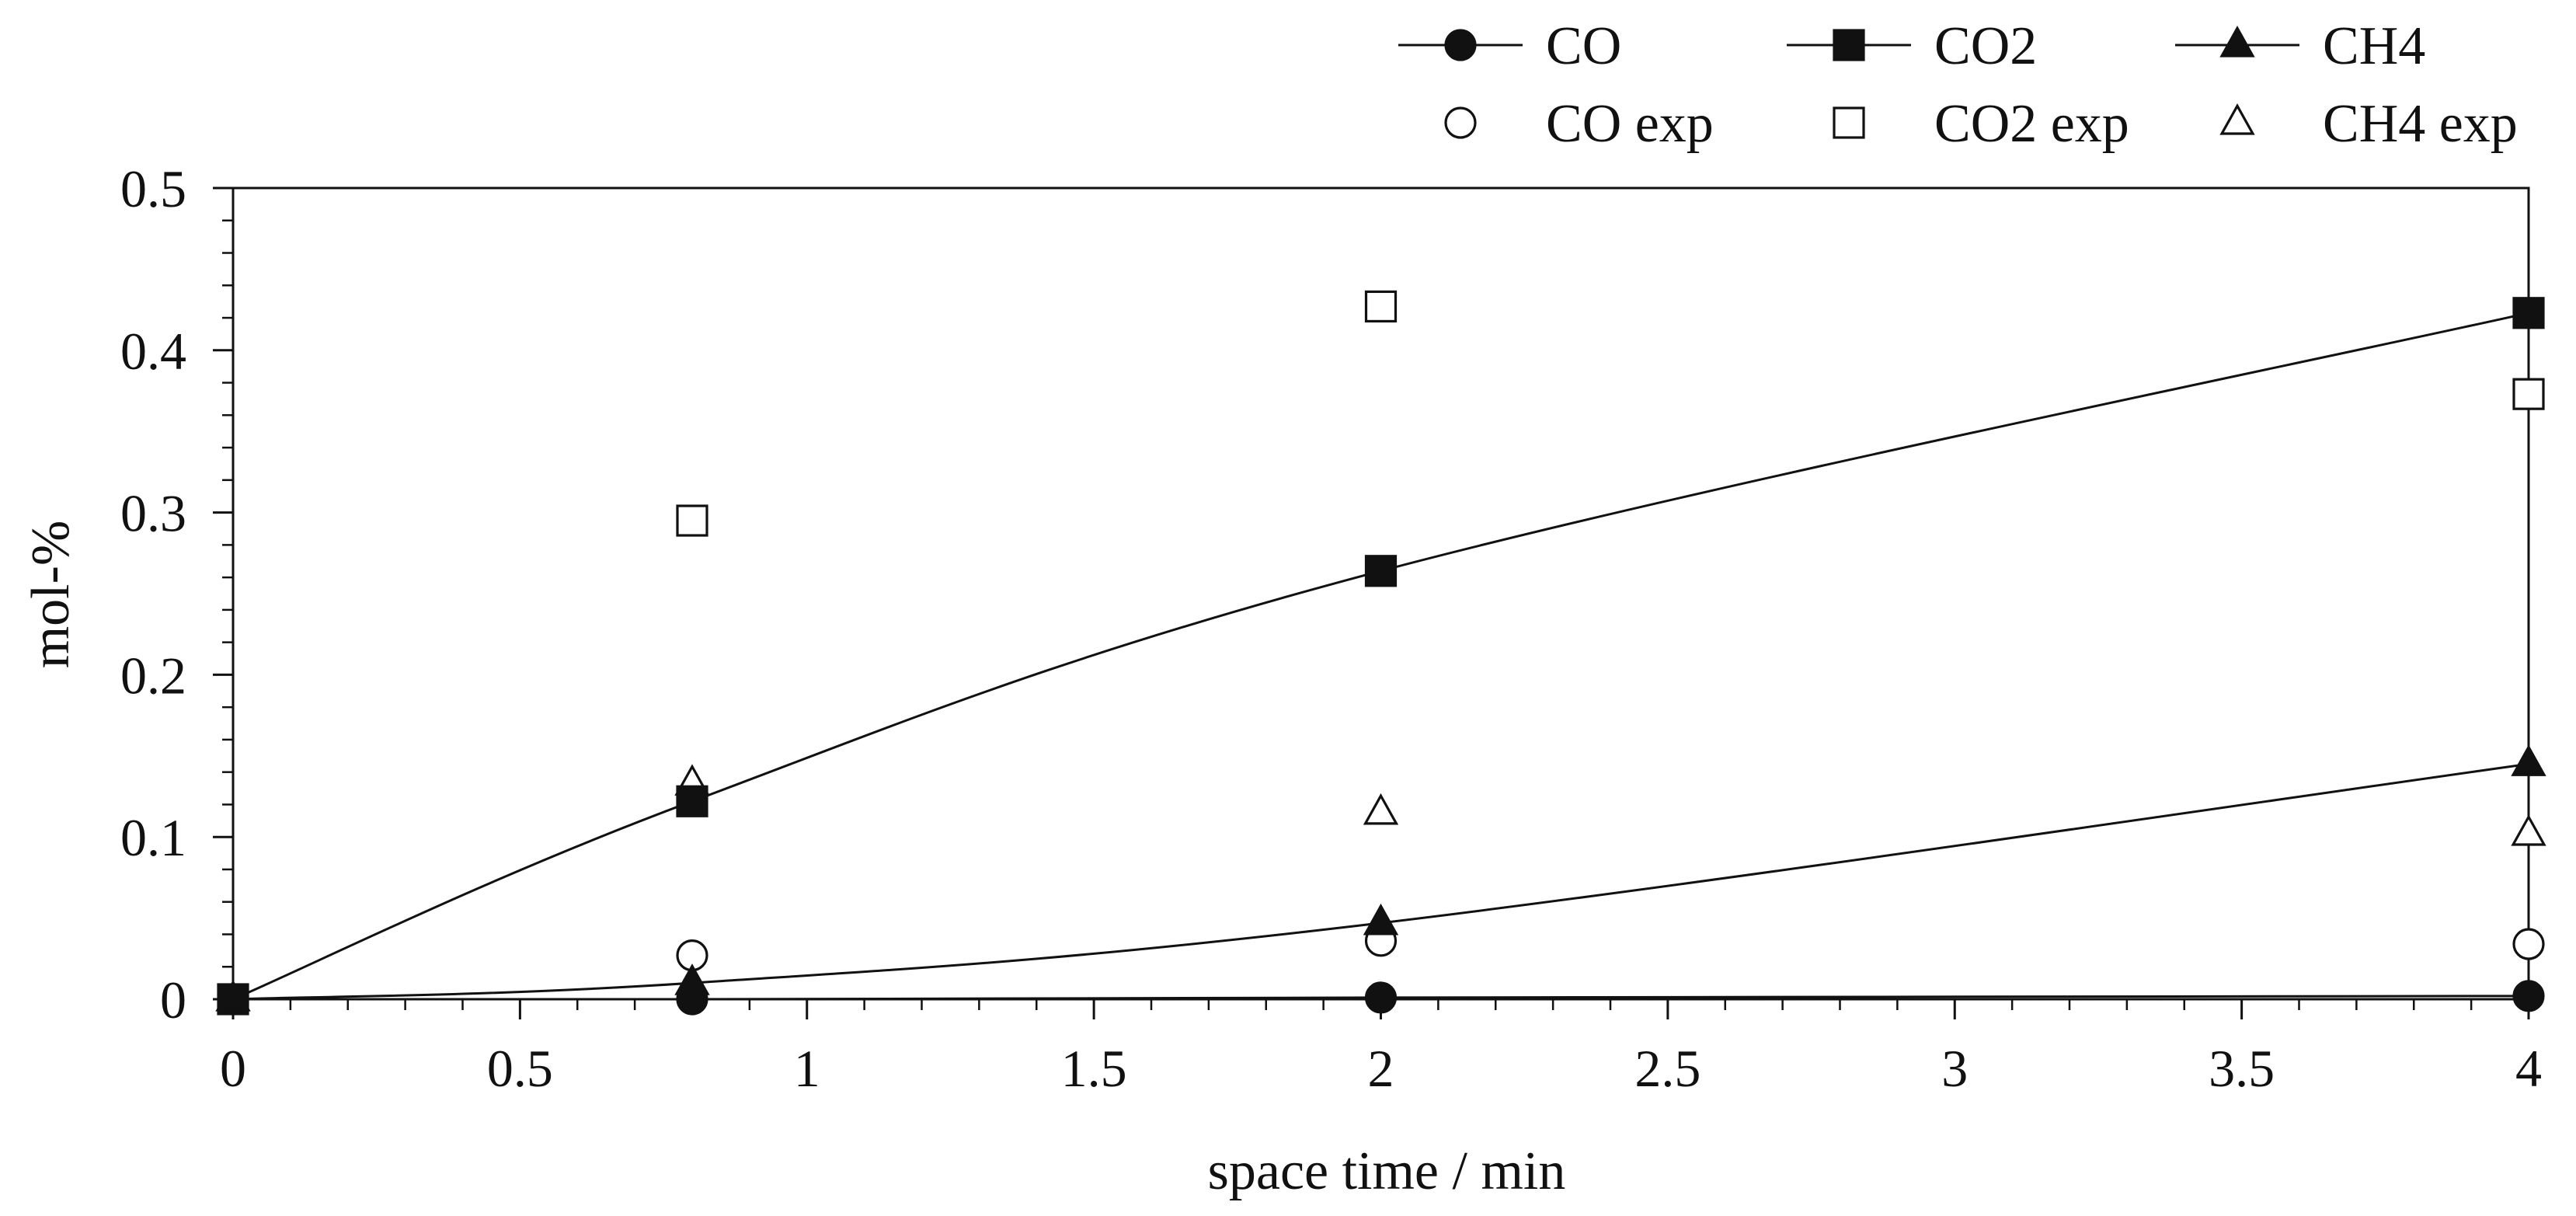 The width and height of the screenshot is (2576, 1216). Describe the element at coordinates (173, 1000) in the screenshot. I see `y-tick-label: 0` at that location.